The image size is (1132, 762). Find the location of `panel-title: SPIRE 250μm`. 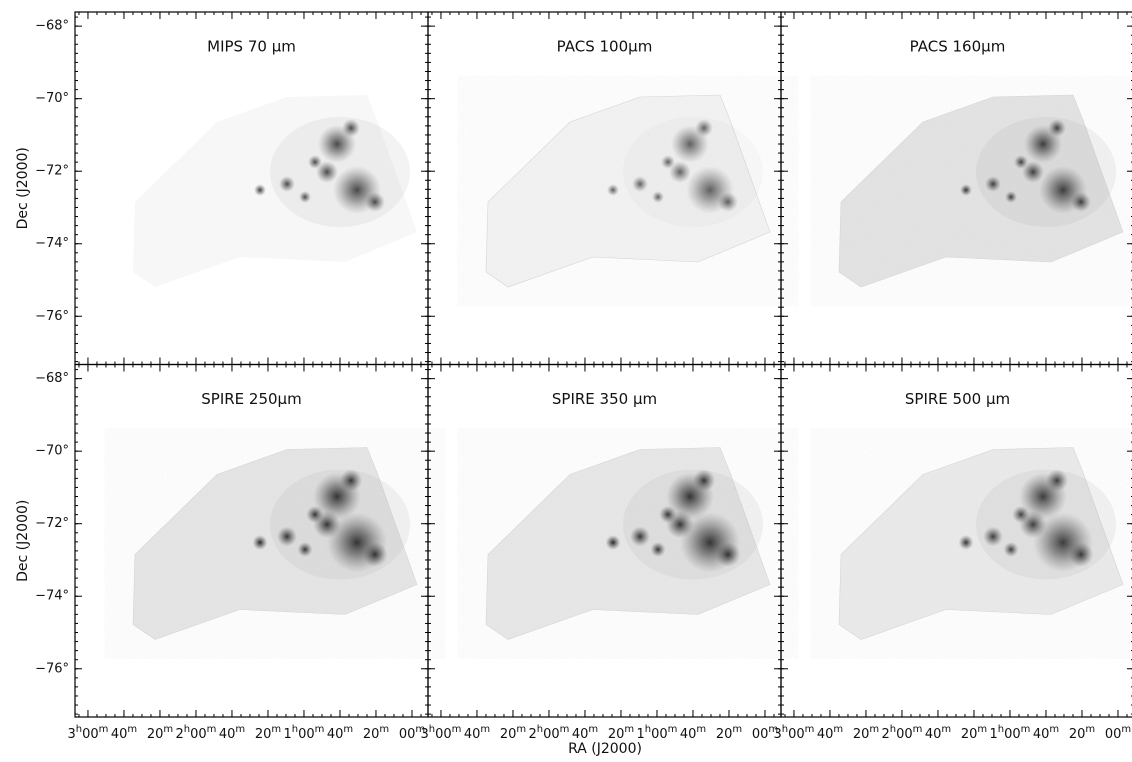

panel-title: SPIRE 250μm is located at coordinates (251, 399).